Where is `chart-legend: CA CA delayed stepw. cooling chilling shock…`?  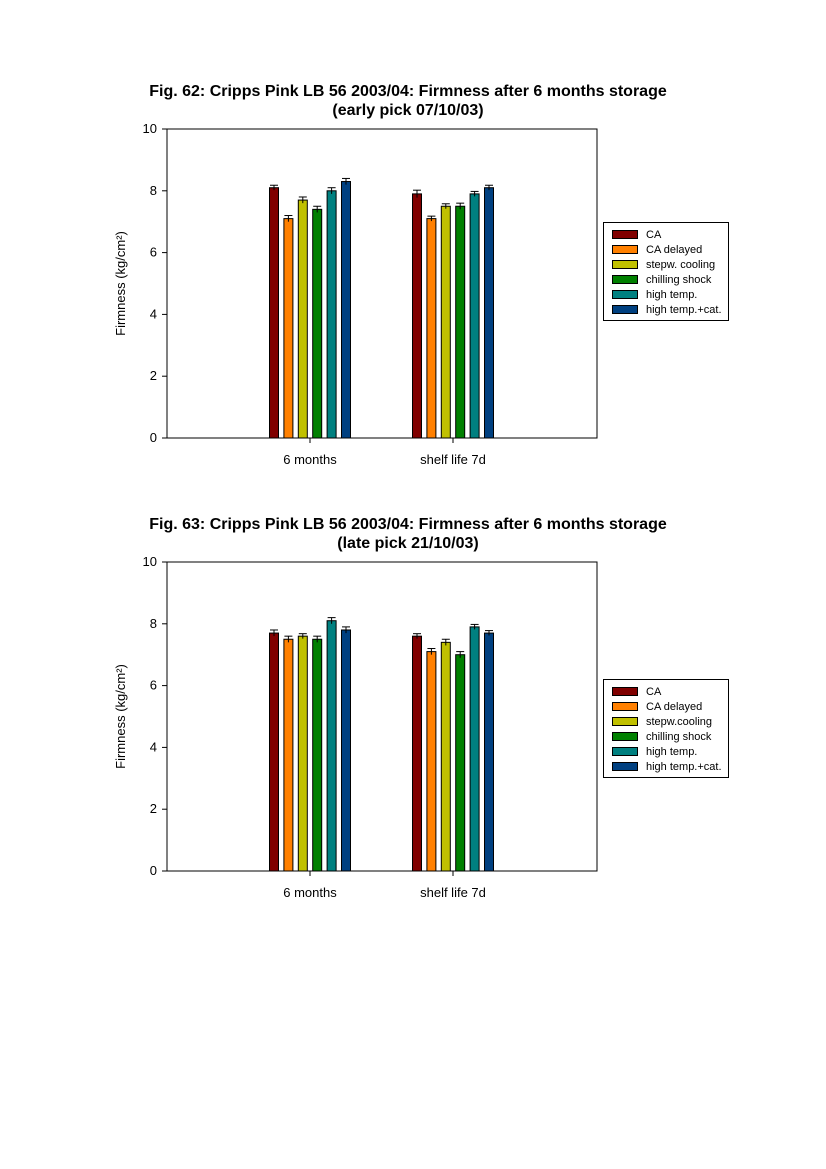 chart-legend: CA CA delayed stepw. cooling chilling shock… is located at coordinates (666, 271).